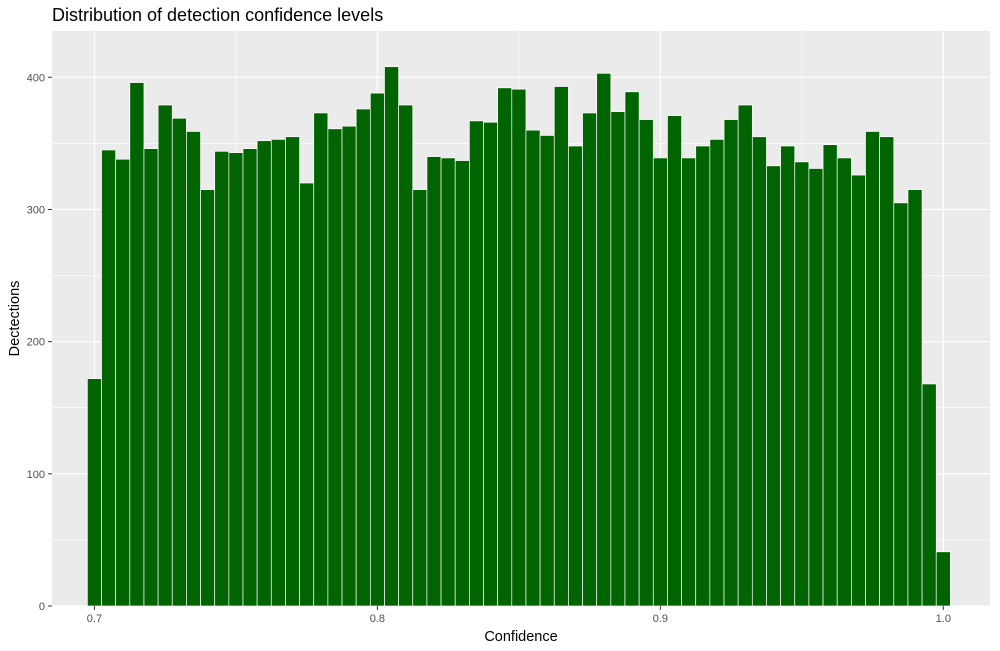 This screenshot has width=1000, height=651. What do you see at coordinates (15, 319) in the screenshot?
I see `y-axis-title: Dectections` at bounding box center [15, 319].